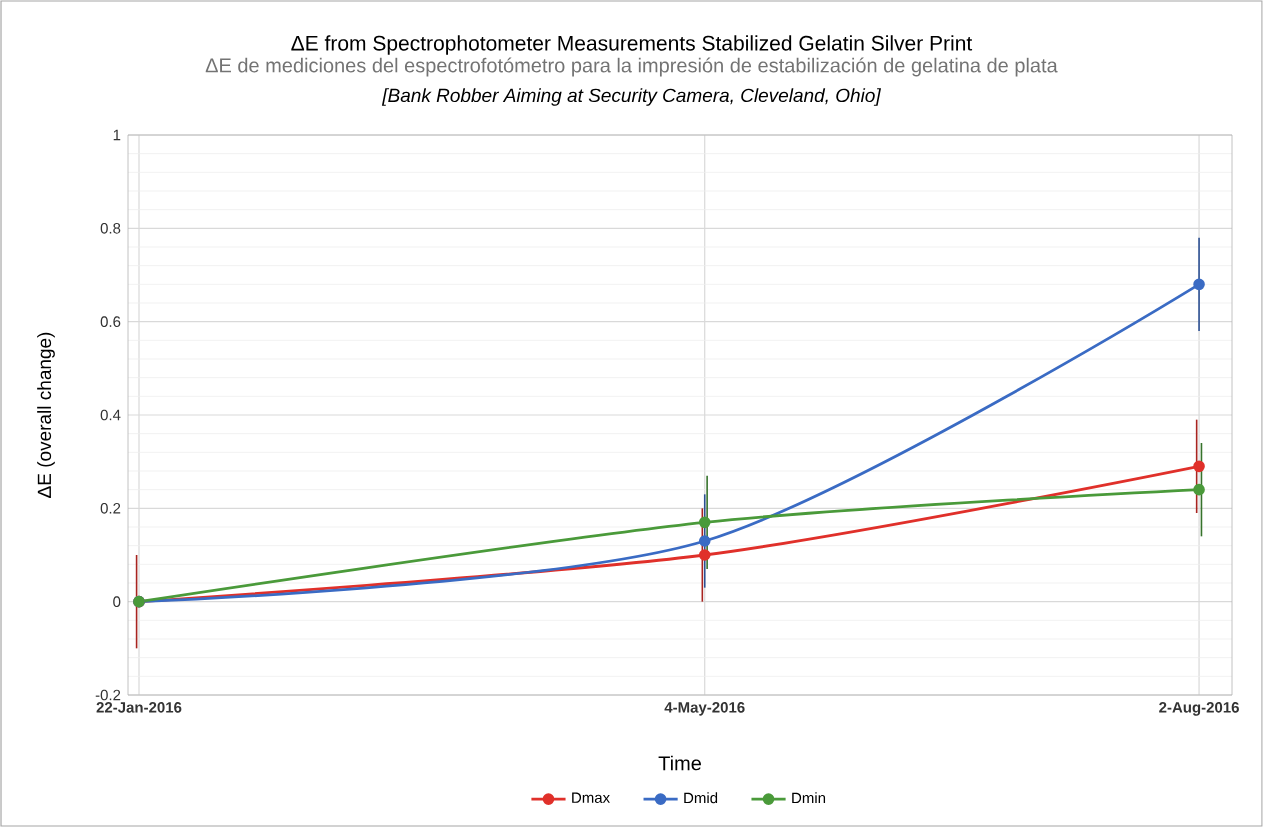  I want to click on y-tick-label: 0, so click(117, 601).